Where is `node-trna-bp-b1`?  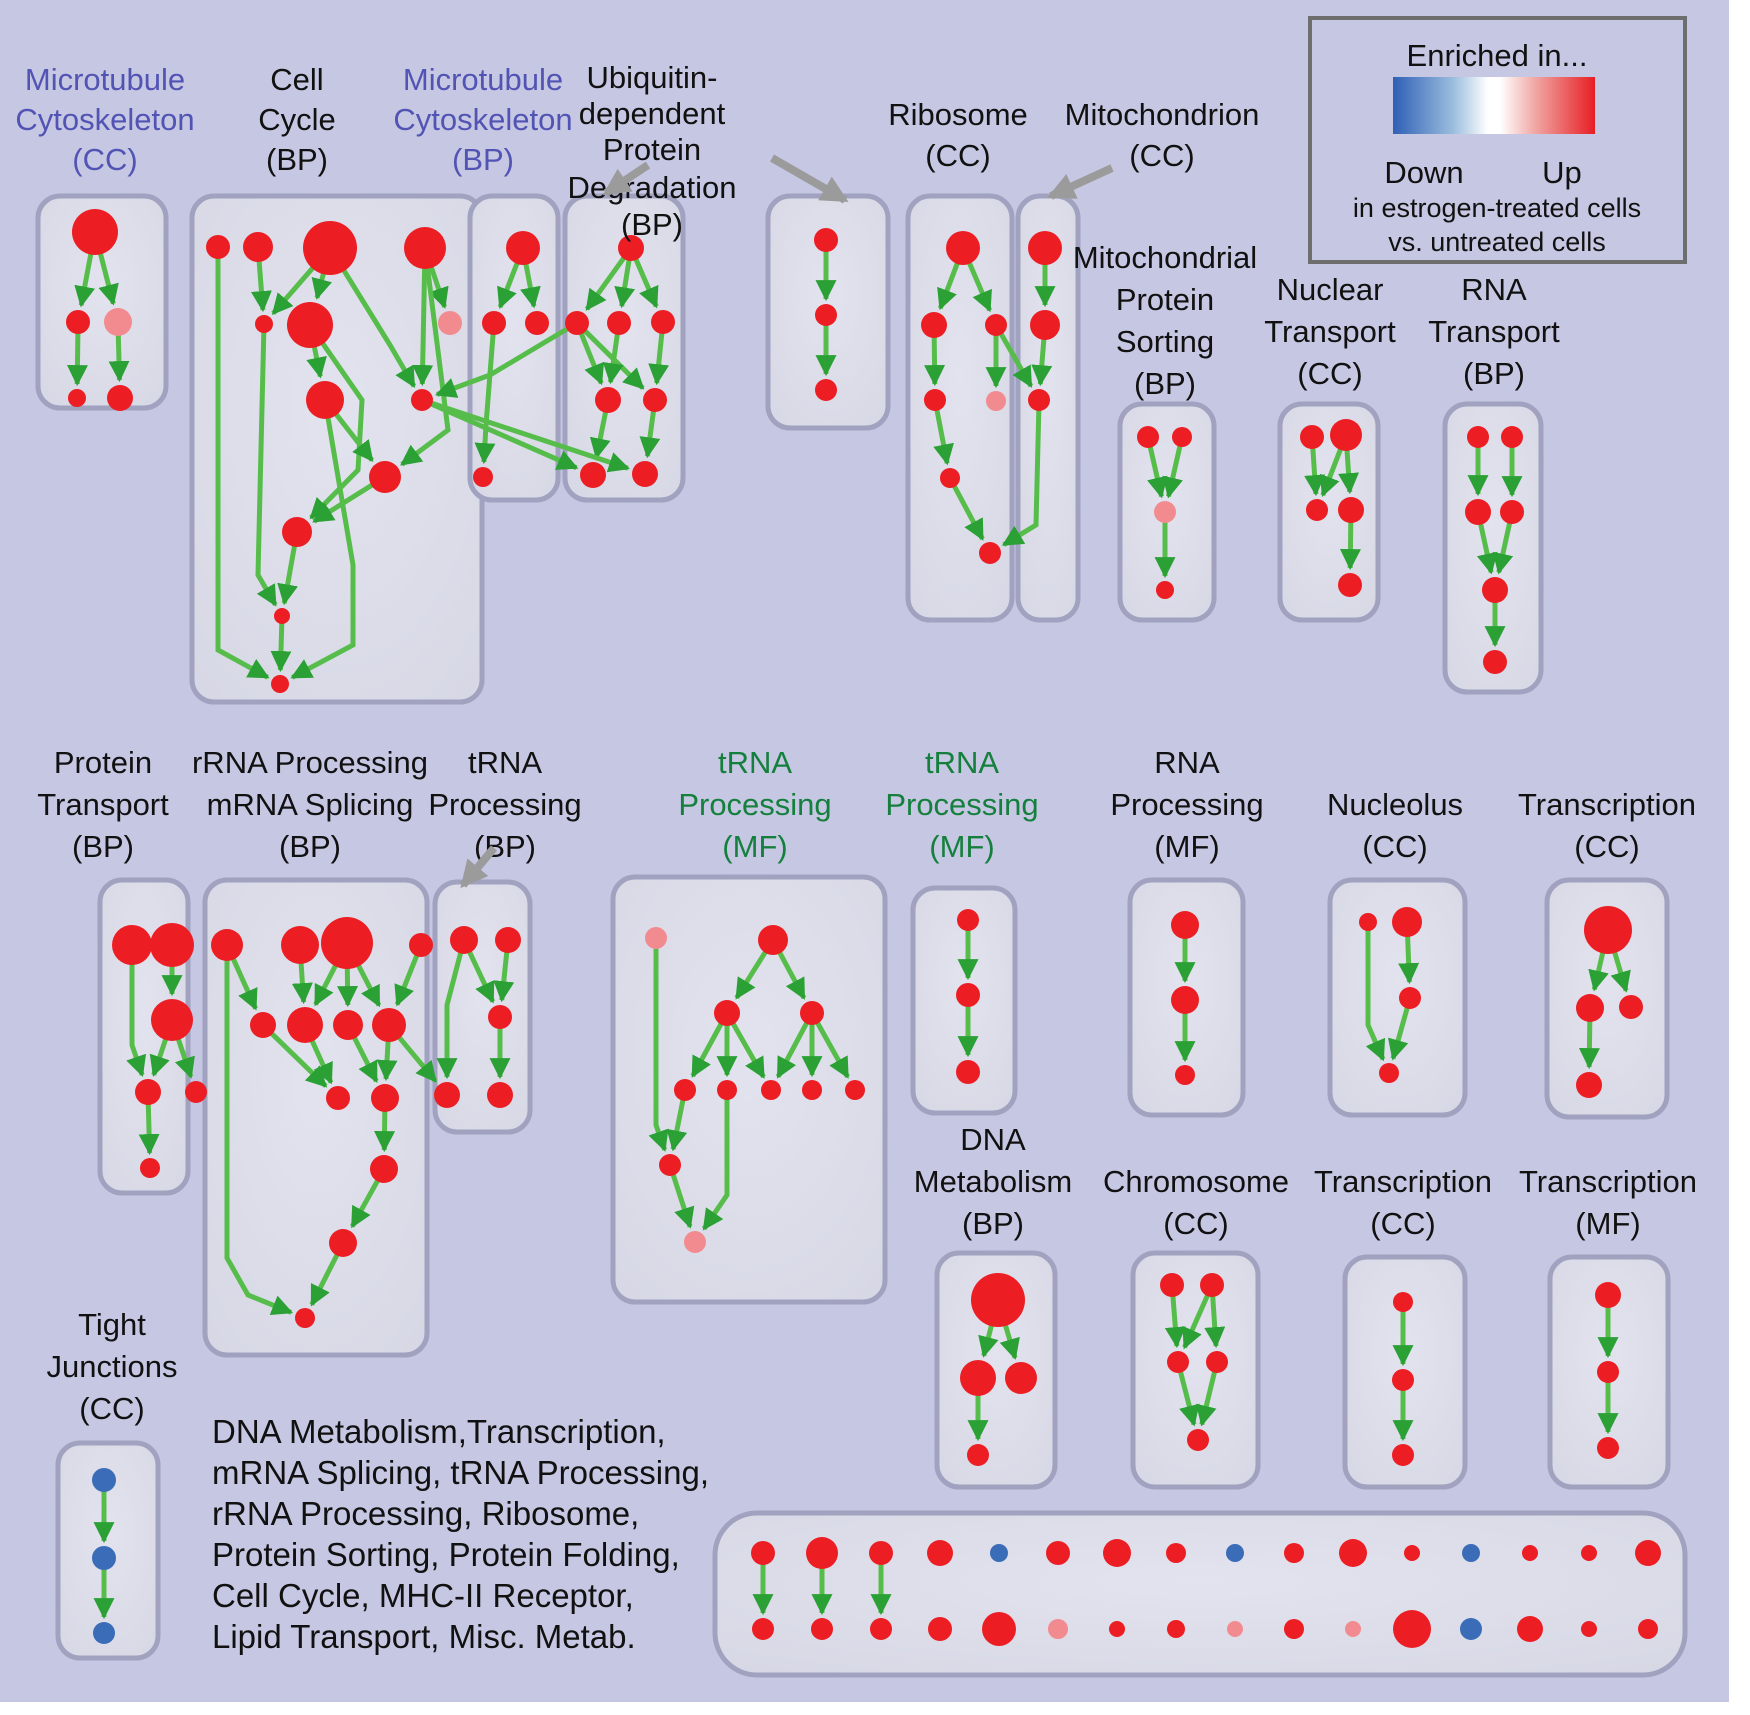 node-trna-bp-b1 is located at coordinates (464, 940).